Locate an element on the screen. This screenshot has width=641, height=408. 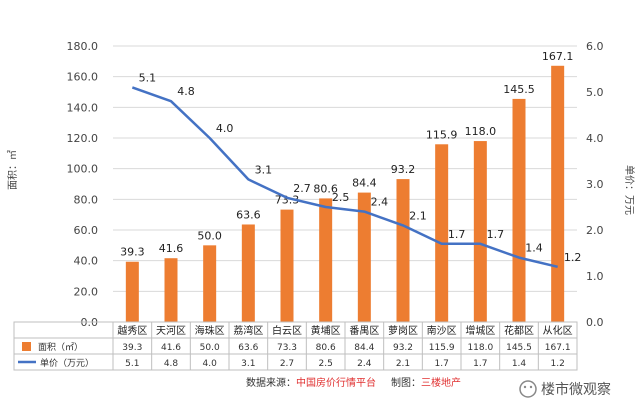
line-value-label: 1.4 is located at coordinates (534, 248).